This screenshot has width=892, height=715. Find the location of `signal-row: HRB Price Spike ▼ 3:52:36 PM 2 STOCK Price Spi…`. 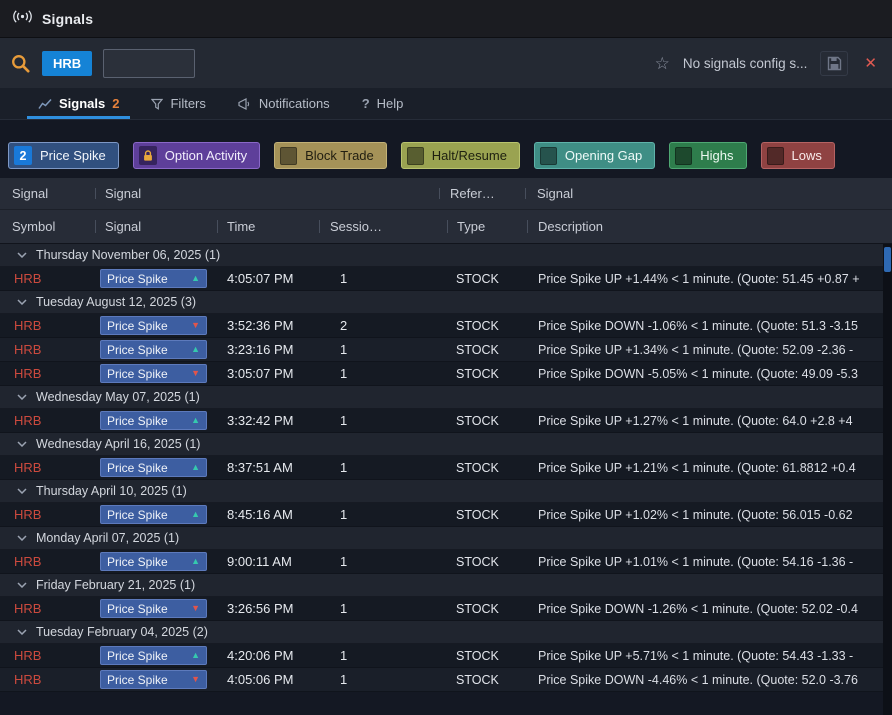

signal-row: HRB Price Spike ▼ 3:52:36 PM 2 STOCK Price Spi… is located at coordinates (446, 326).